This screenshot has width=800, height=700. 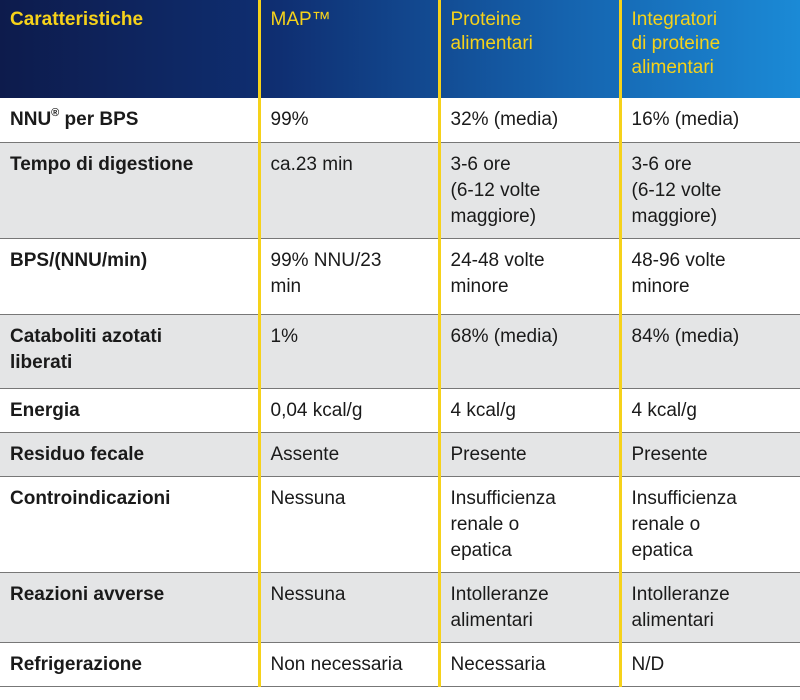 I want to click on header-caratteristiche: Caratteristiche, so click(x=130, y=49).